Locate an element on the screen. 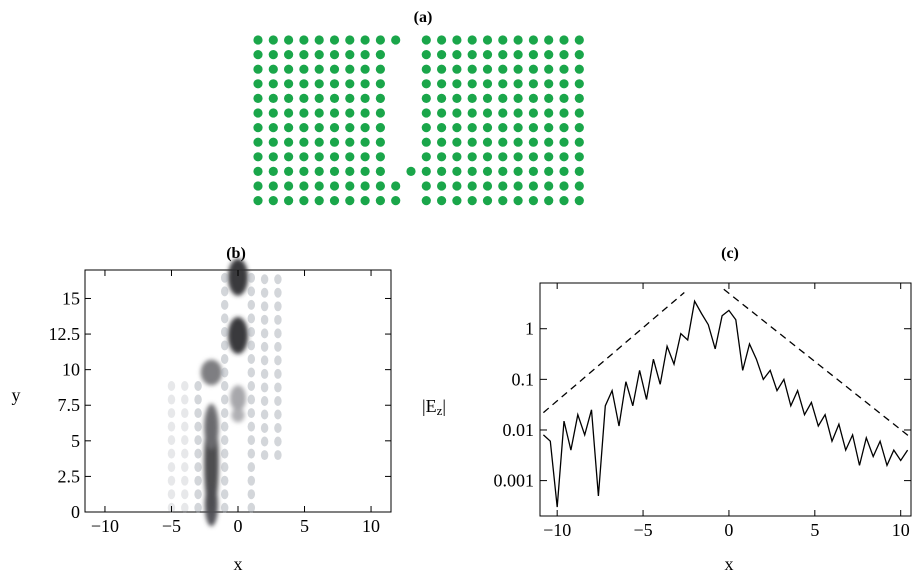 The image size is (913, 574). panel-b-ytick-label: 10 is located at coordinates (71, 370).